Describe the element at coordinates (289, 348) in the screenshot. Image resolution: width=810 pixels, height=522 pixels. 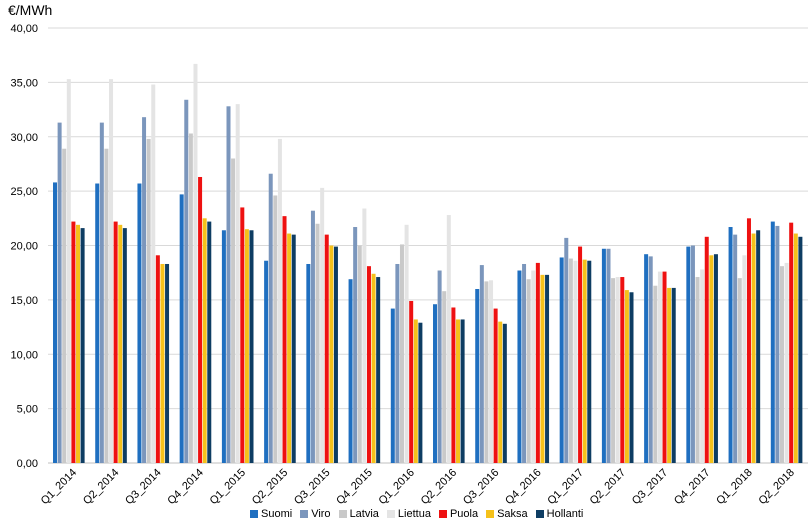
I see `bar-saksa-q2_2015` at that location.